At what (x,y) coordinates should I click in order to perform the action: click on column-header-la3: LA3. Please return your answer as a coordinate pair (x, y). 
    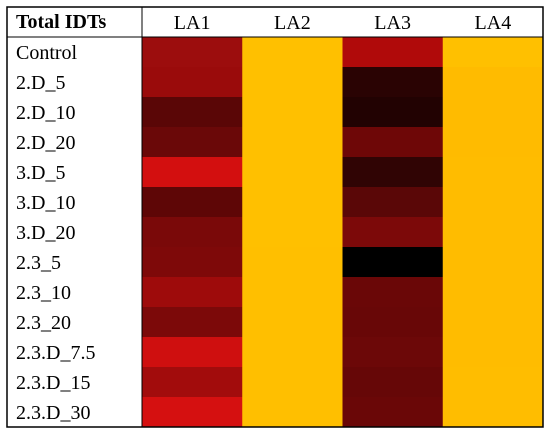
    Looking at the image, I should click on (392, 23).